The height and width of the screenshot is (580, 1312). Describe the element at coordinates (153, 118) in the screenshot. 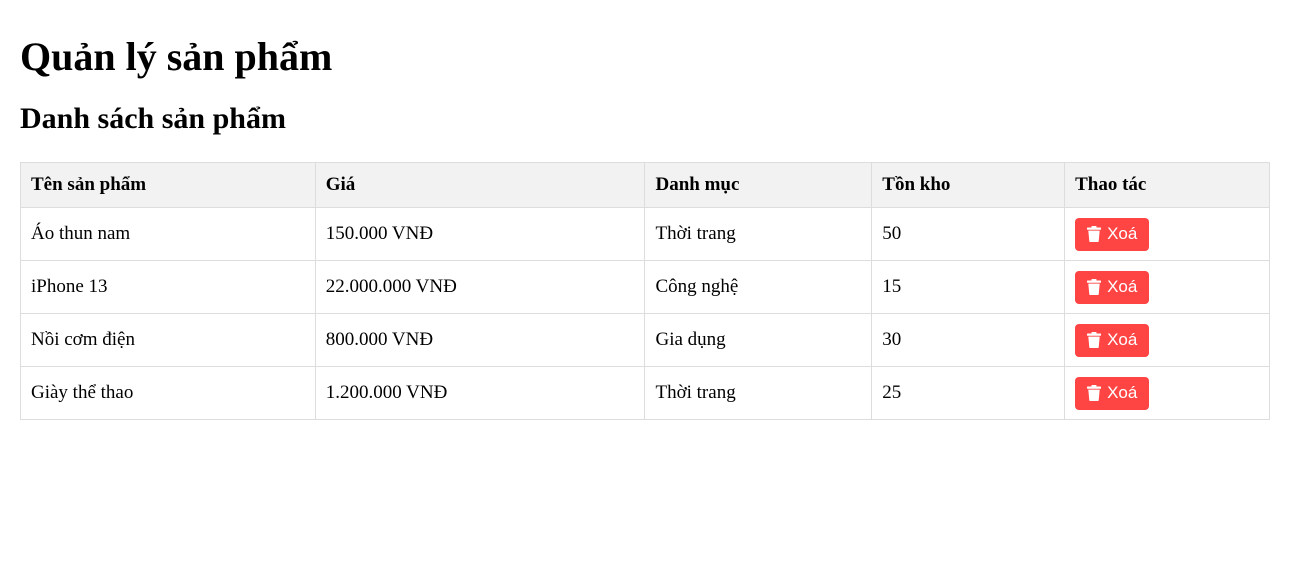

I see `section-title: Danh sách sản phẩm` at that location.